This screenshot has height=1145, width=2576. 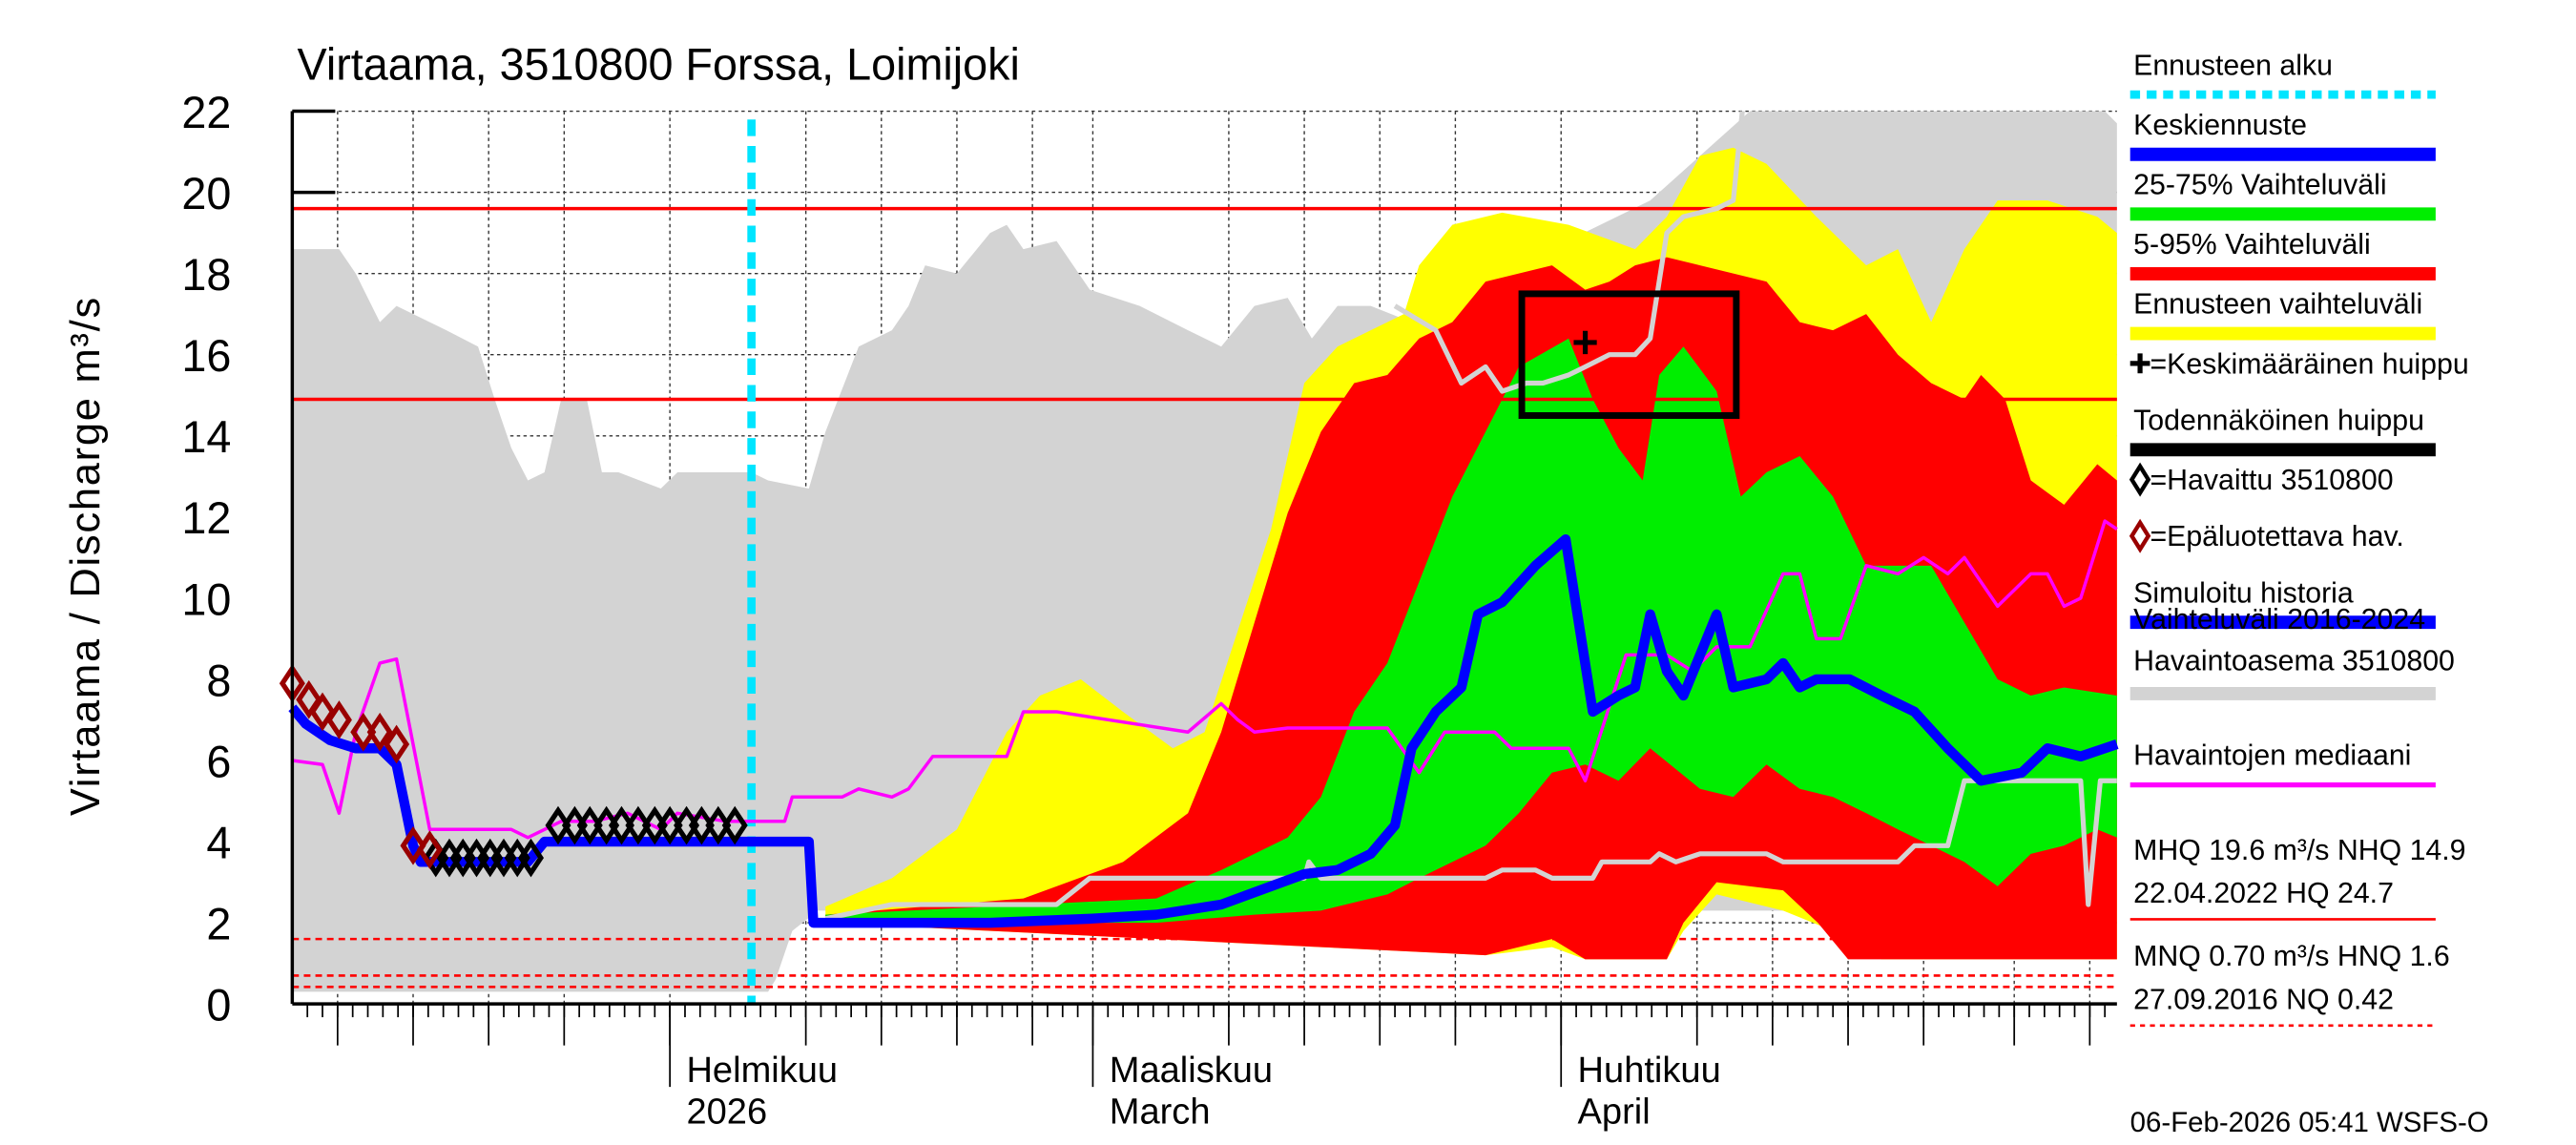 I want to click on y-tick-label: 18, so click(x=206, y=275).